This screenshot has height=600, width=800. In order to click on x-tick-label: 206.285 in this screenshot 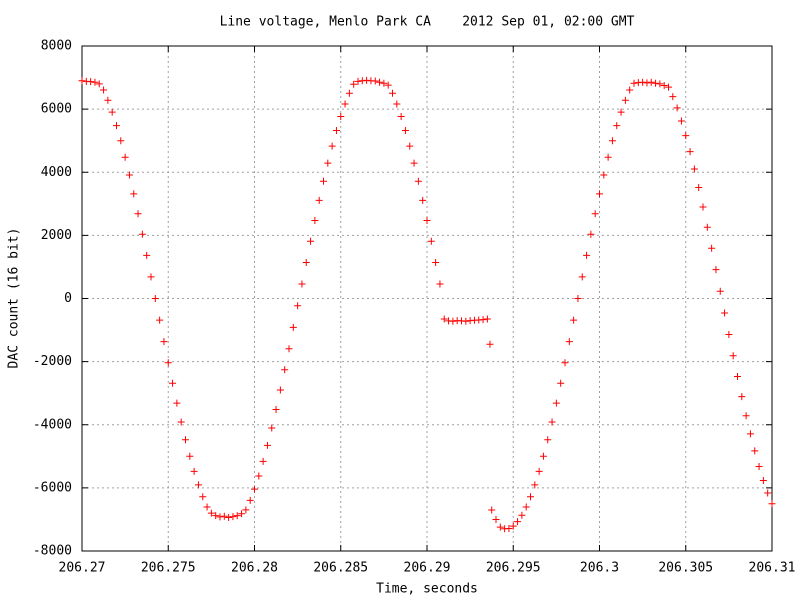, I will do `click(340, 568)`.